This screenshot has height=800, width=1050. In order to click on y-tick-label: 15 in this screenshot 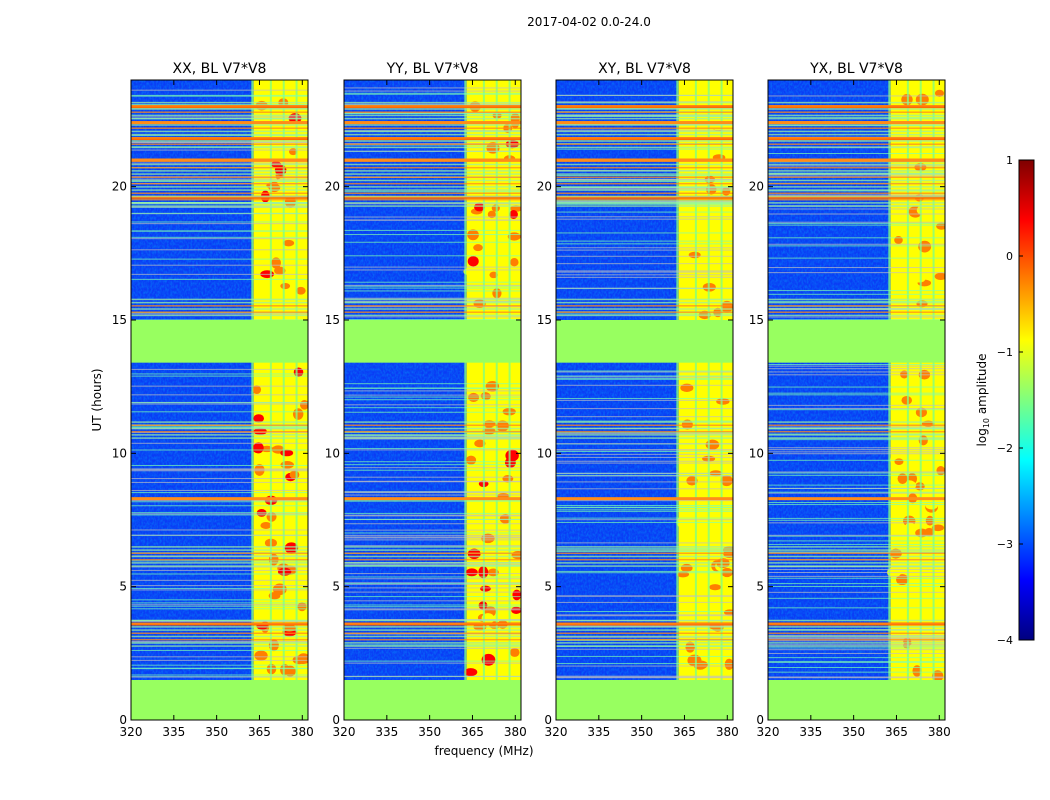, I will do `click(332, 320)`.